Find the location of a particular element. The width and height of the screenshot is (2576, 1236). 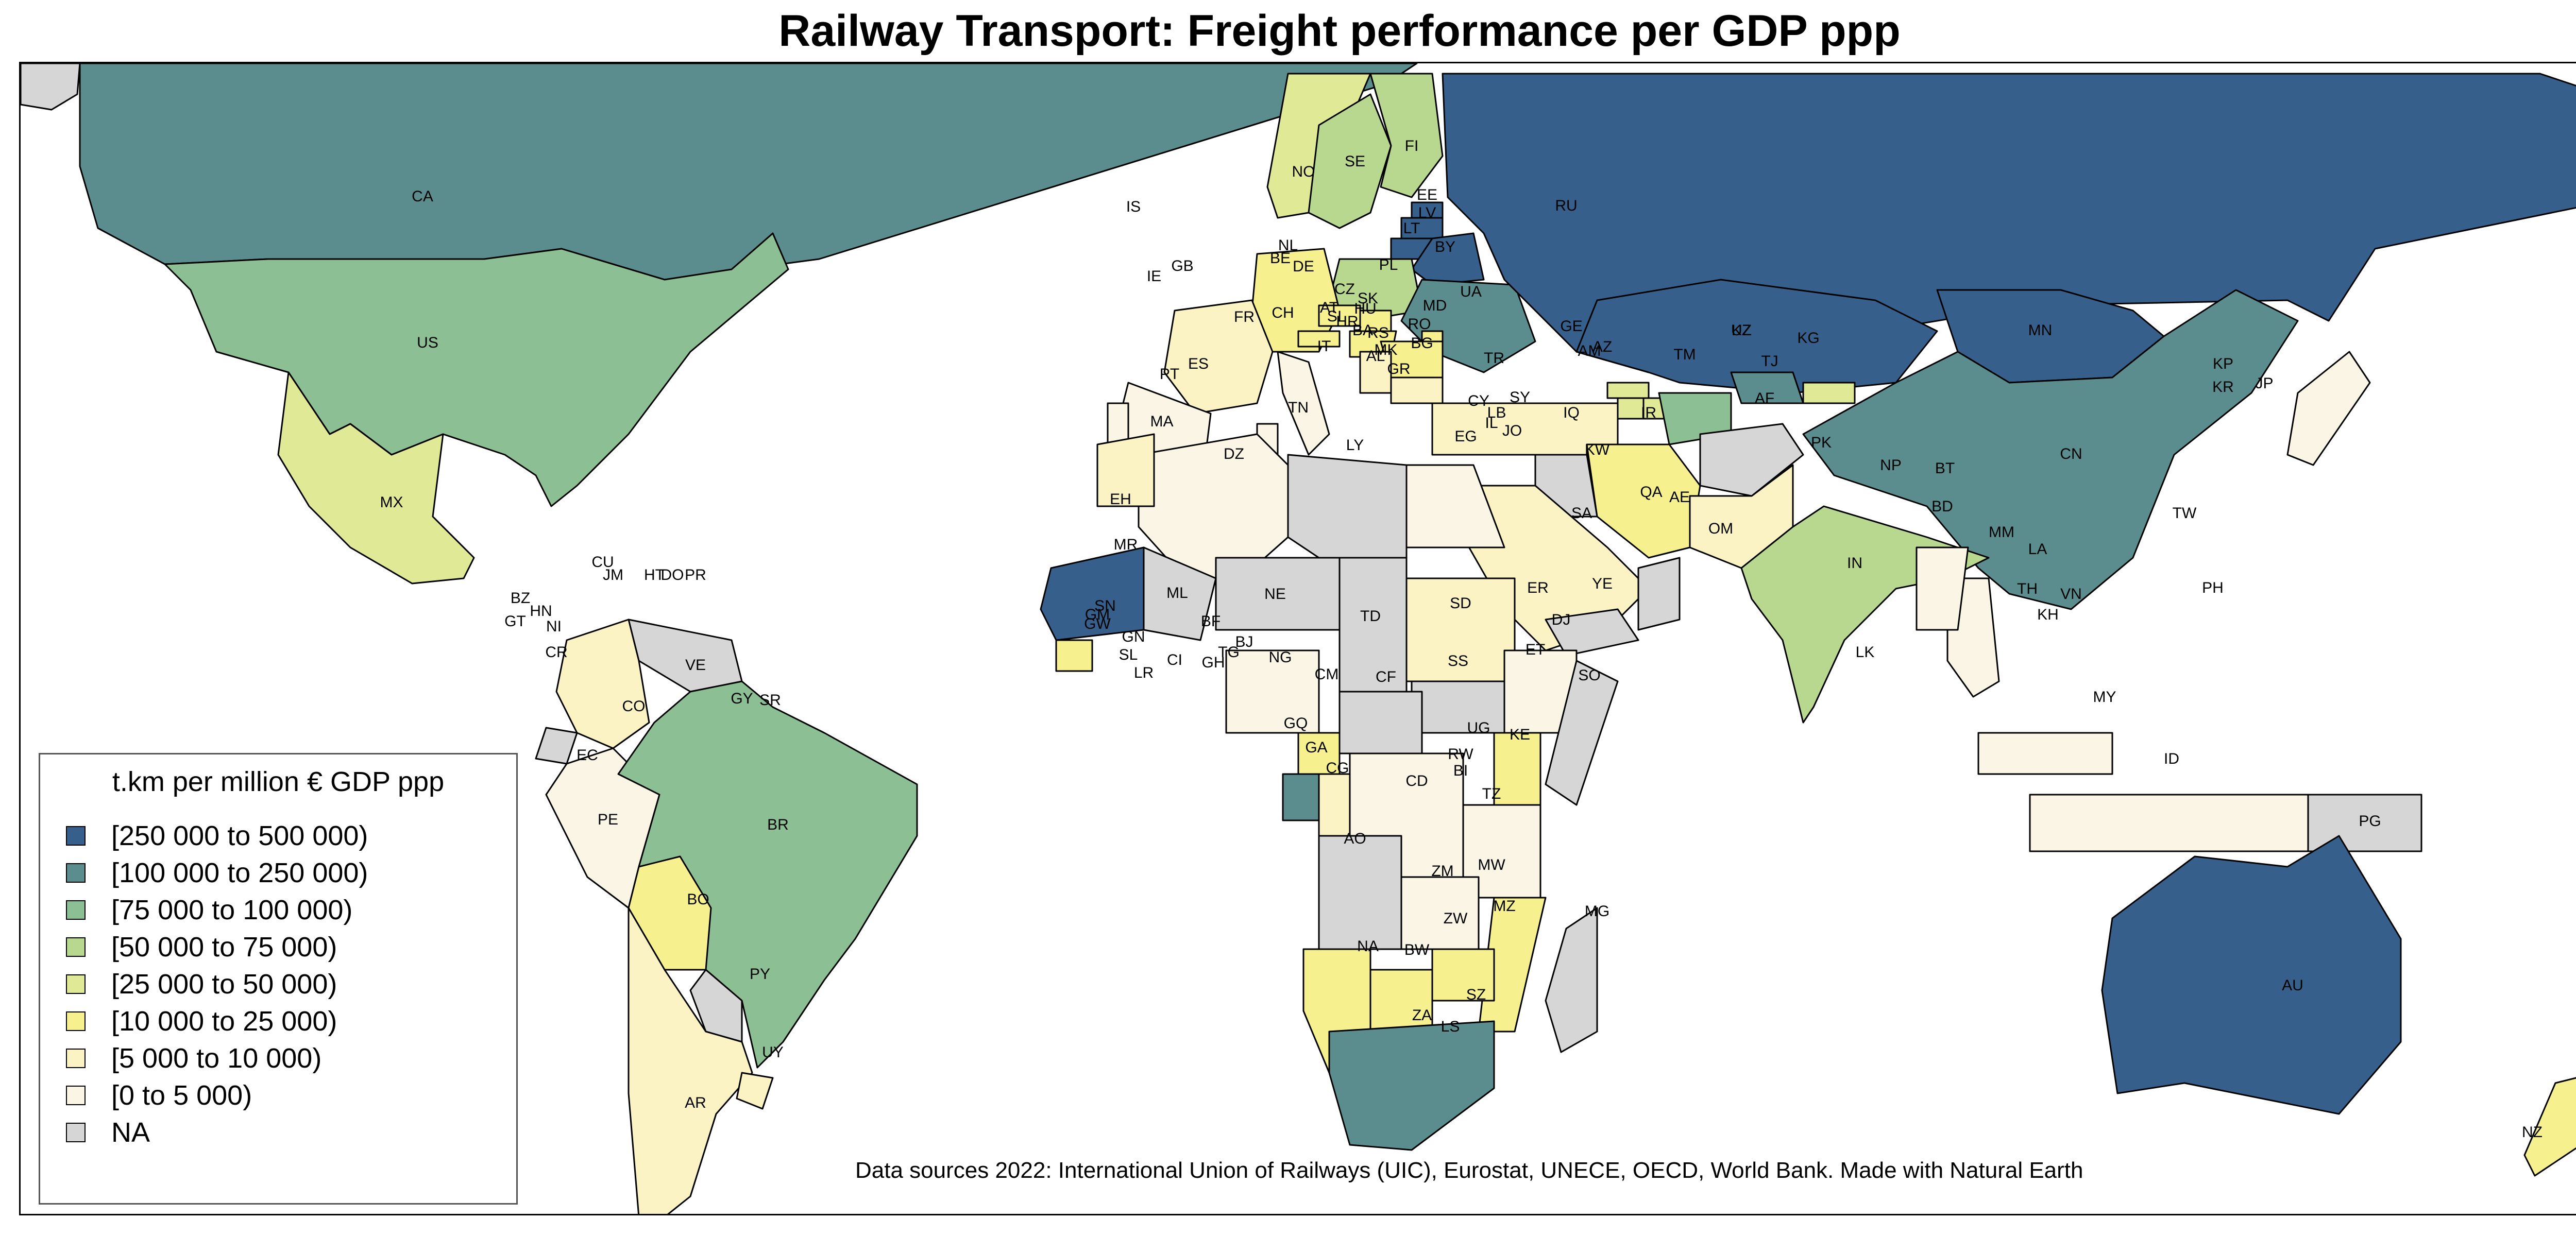

country-label-bj: BJ is located at coordinates (1244, 642).